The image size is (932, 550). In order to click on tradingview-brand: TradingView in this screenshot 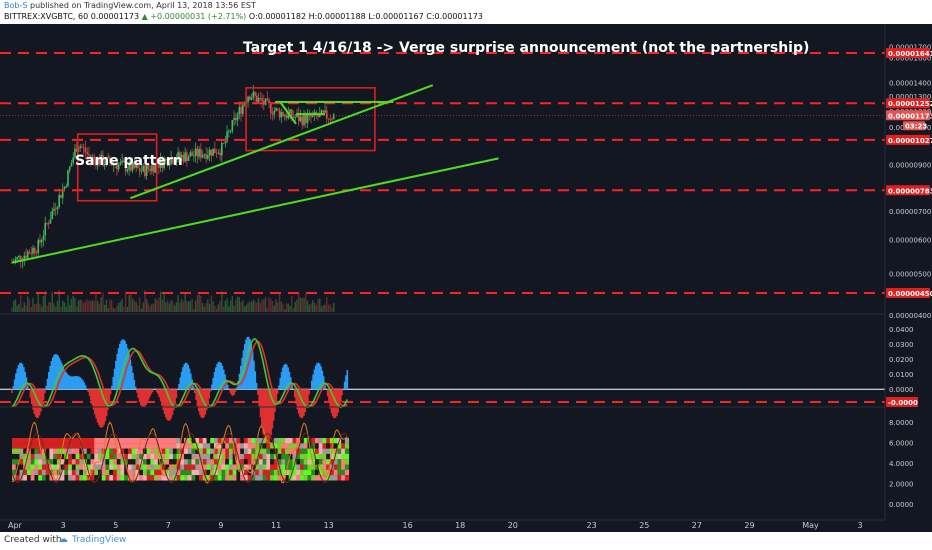, I will do `click(99, 540)`.